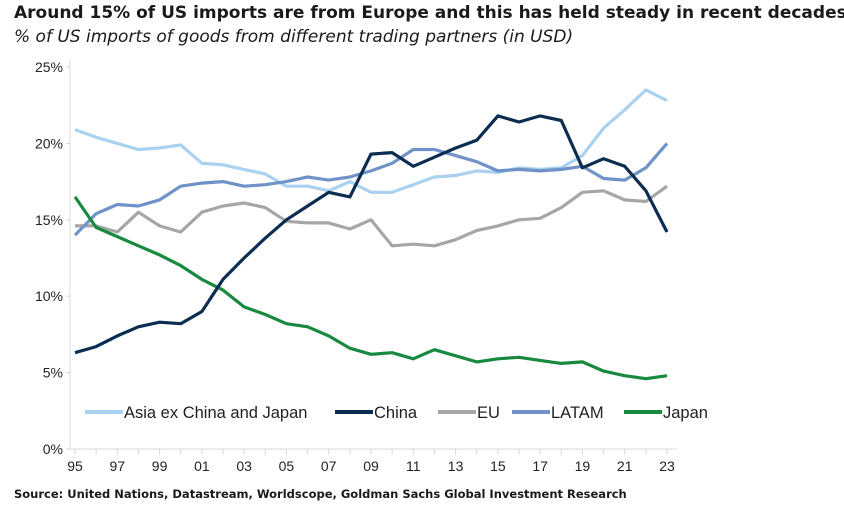 This screenshot has height=523, width=844. I want to click on legend-label: China, so click(396, 413).